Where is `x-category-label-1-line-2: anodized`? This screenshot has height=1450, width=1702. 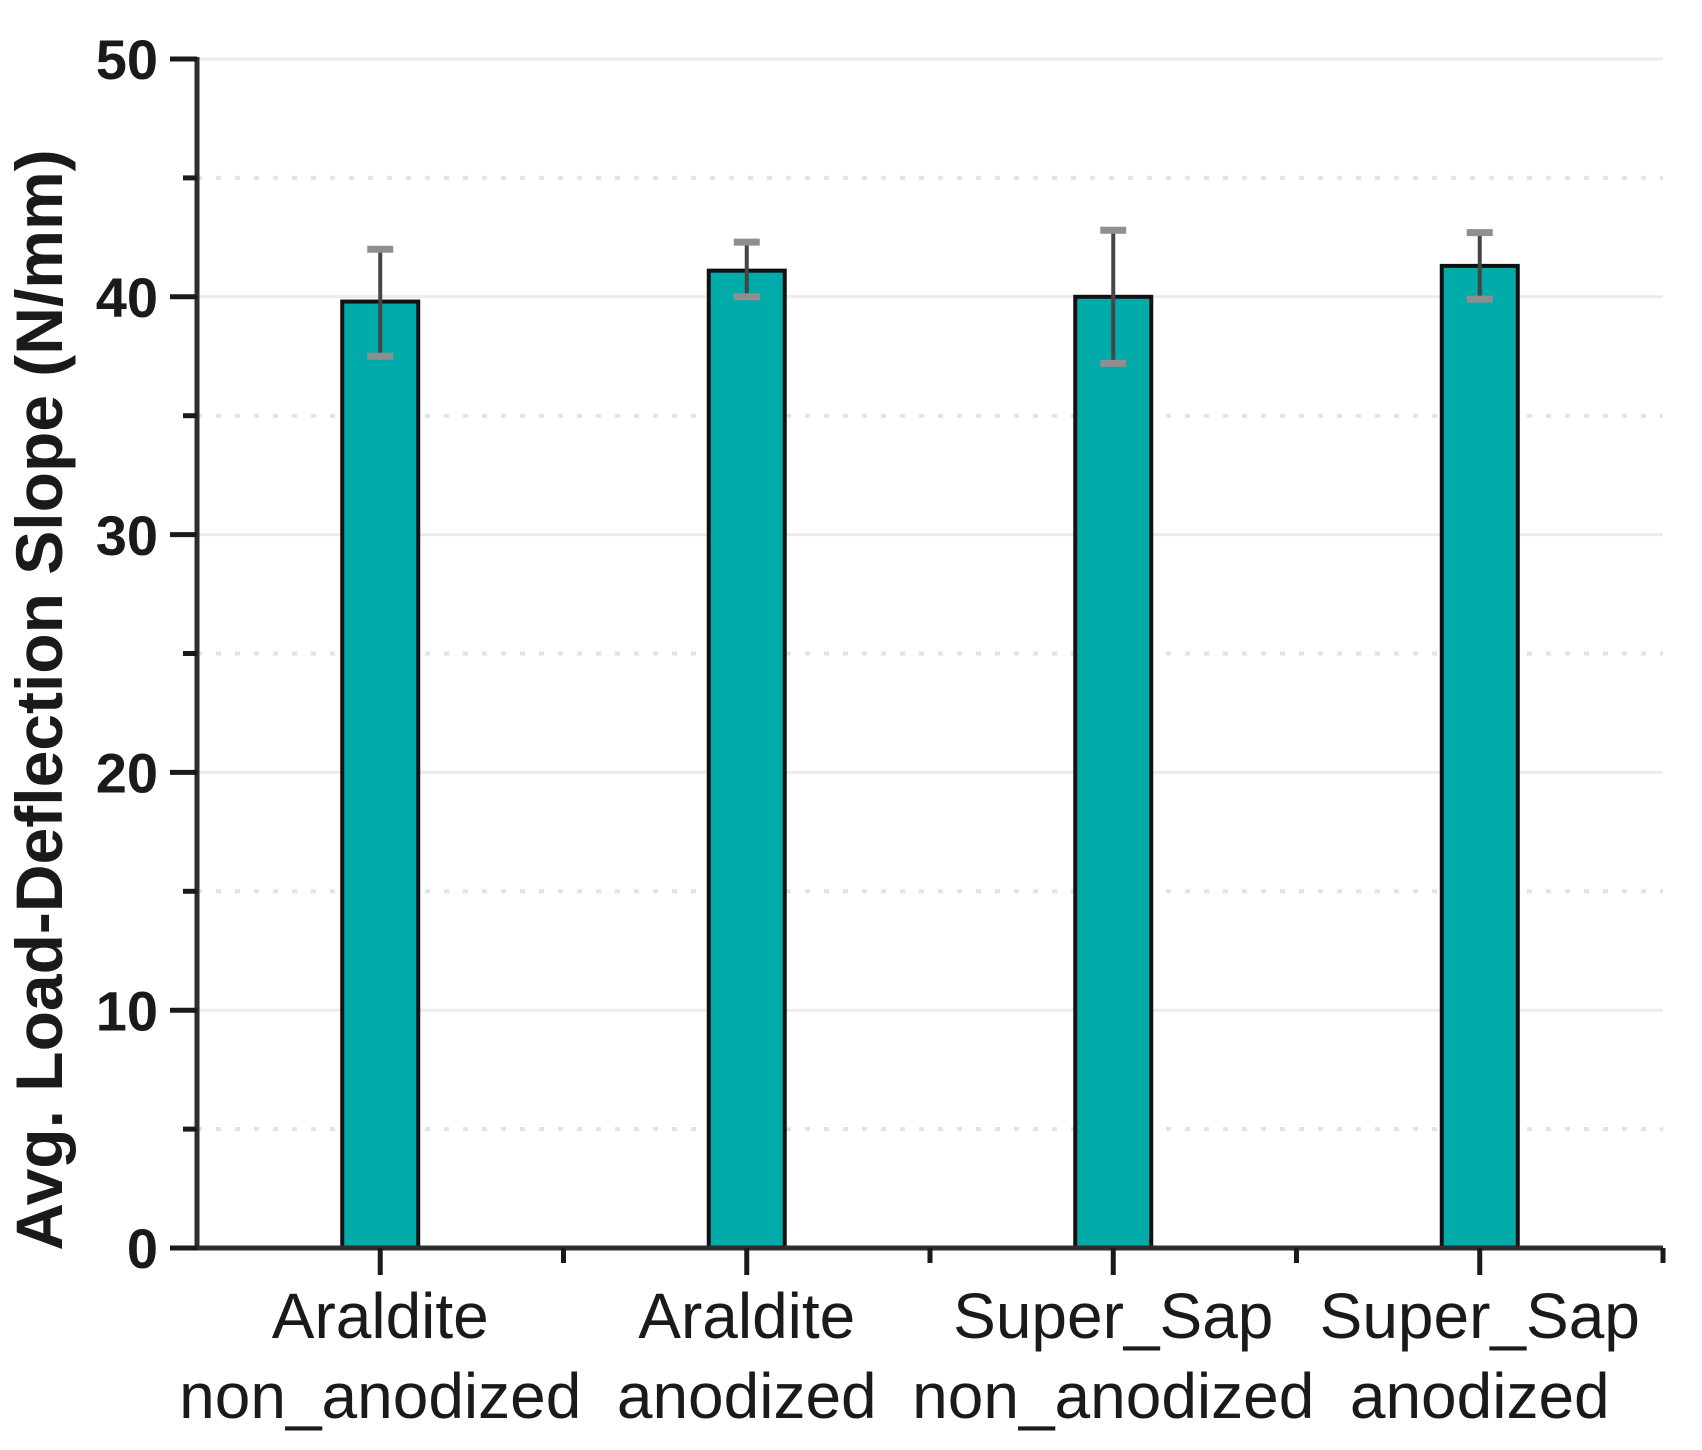 x-category-label-1-line-2: anodized is located at coordinates (747, 1396).